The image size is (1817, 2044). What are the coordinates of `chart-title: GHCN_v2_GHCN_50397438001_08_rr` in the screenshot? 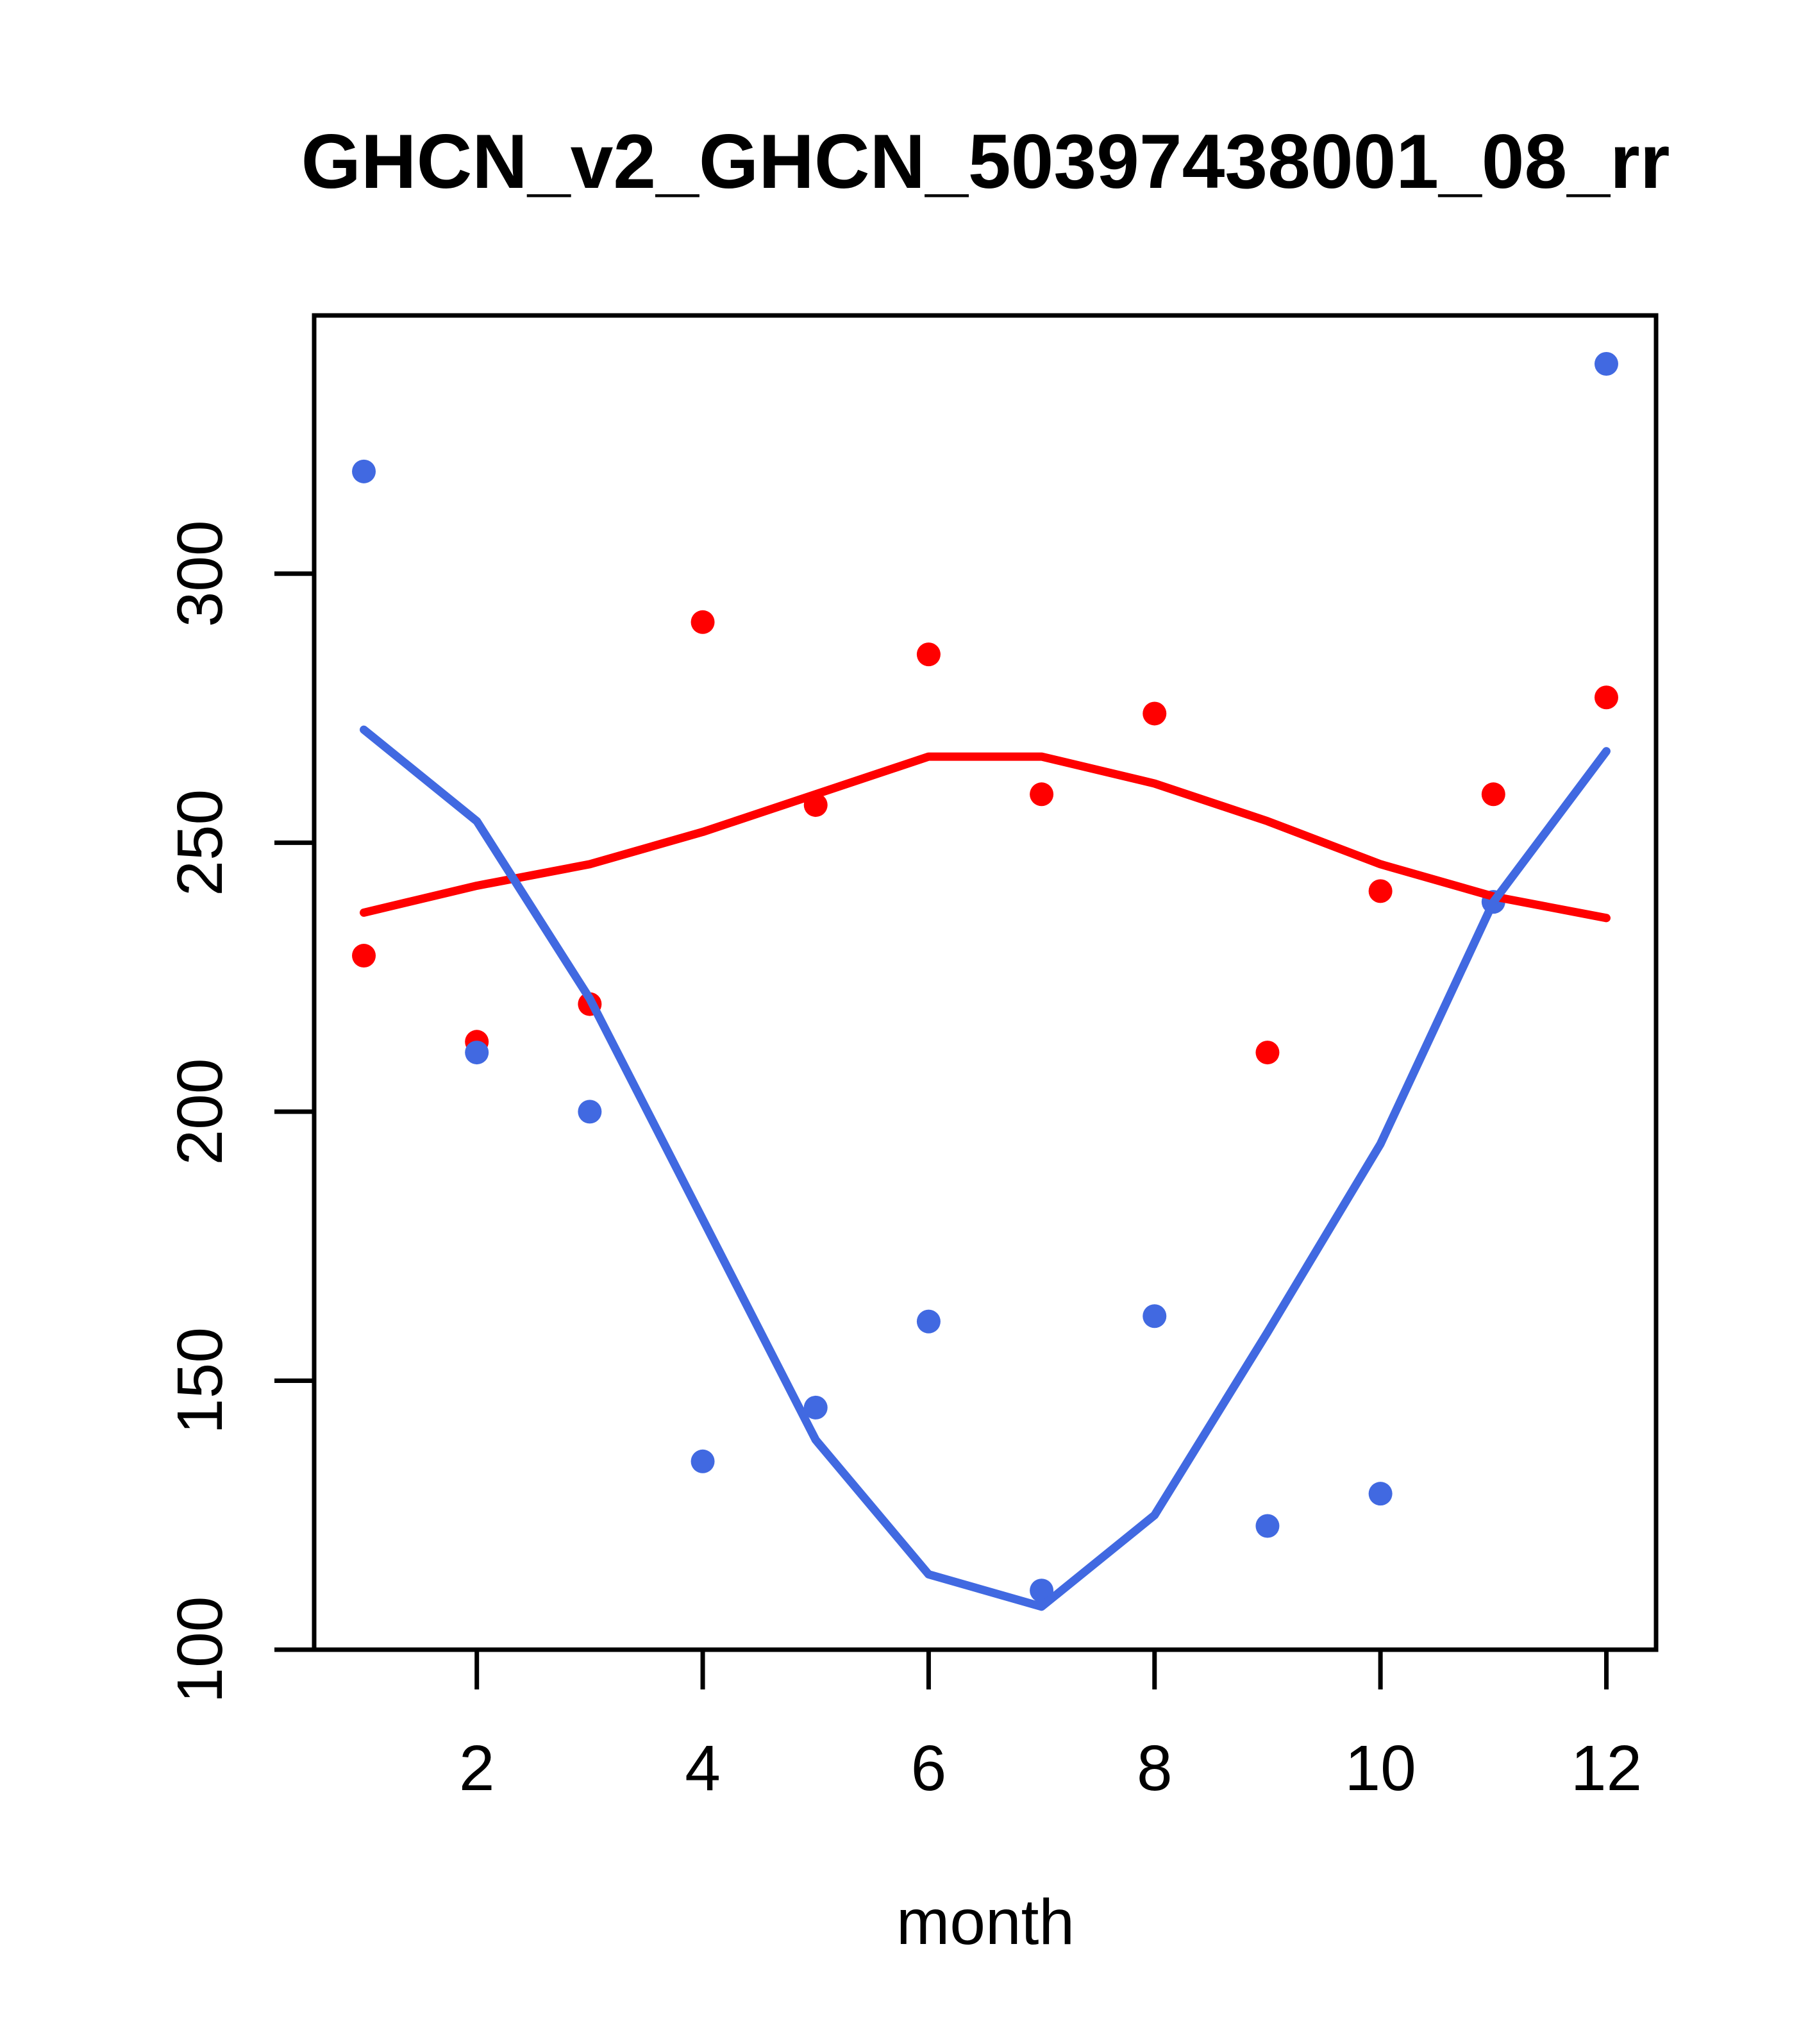 It's located at (986, 162).